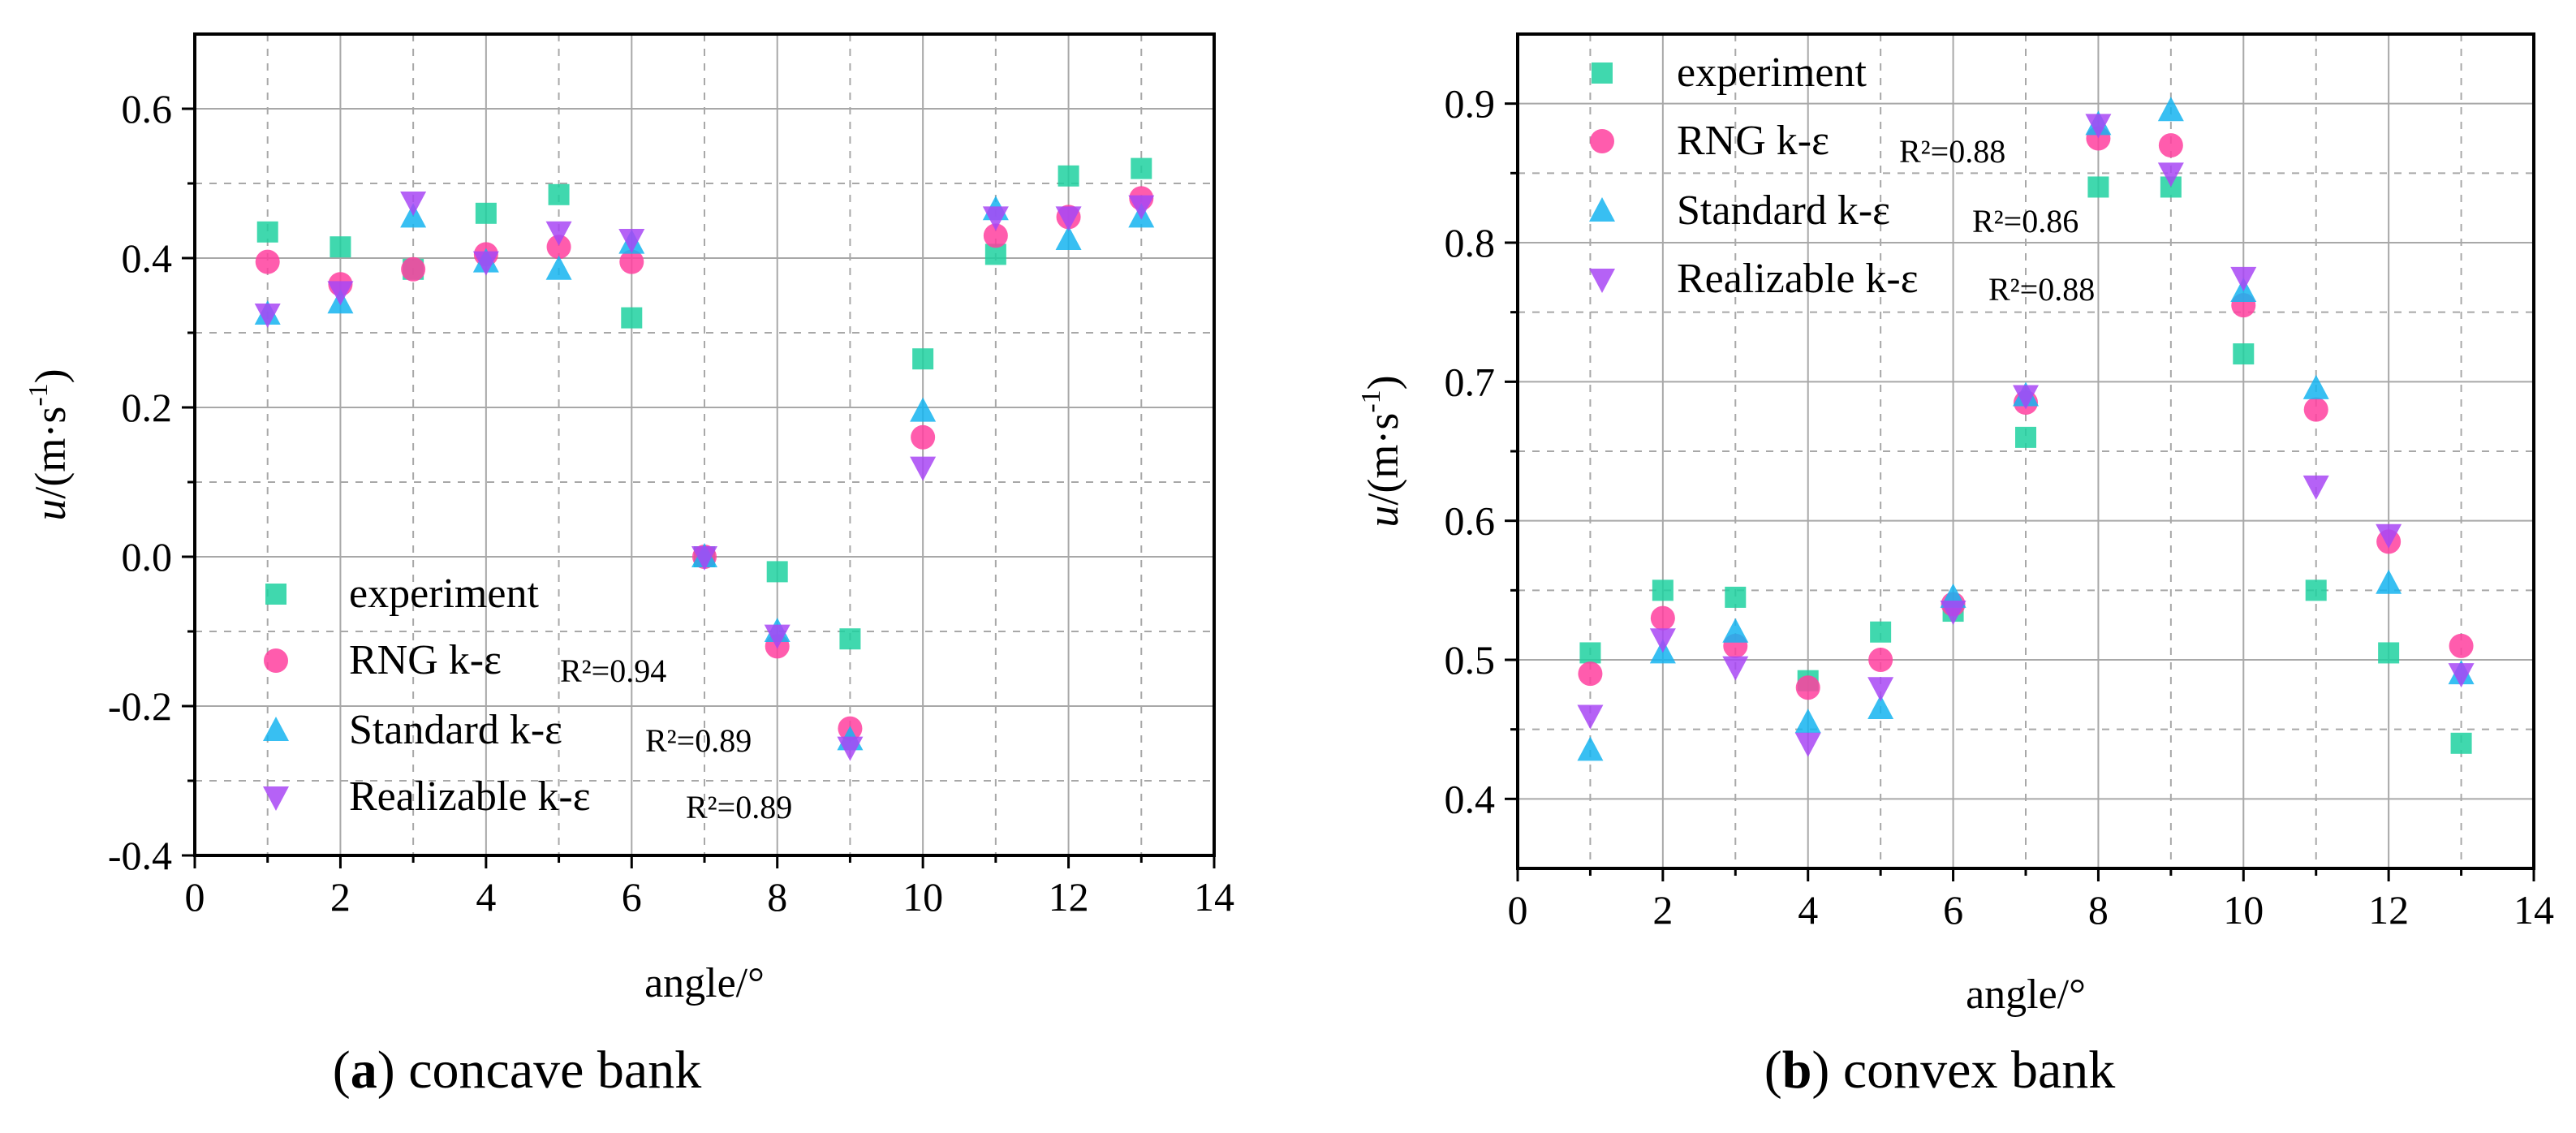  What do you see at coordinates (1471, 521) in the screenshot?
I see `y-tick-label: 0.6` at bounding box center [1471, 521].